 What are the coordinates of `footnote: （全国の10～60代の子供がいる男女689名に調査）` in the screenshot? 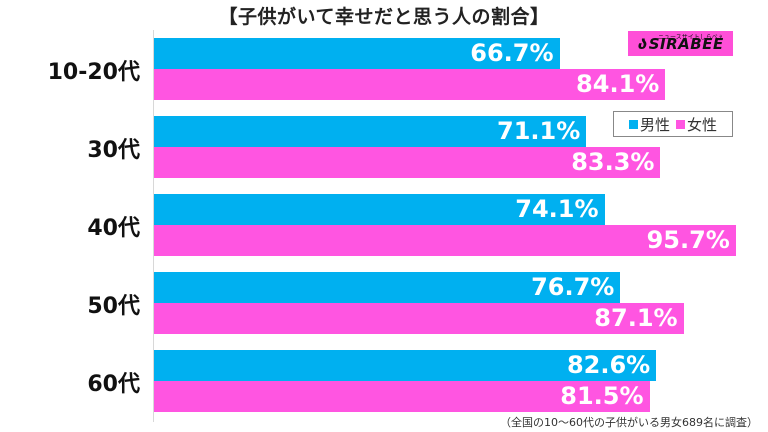 It's located at (629, 422).